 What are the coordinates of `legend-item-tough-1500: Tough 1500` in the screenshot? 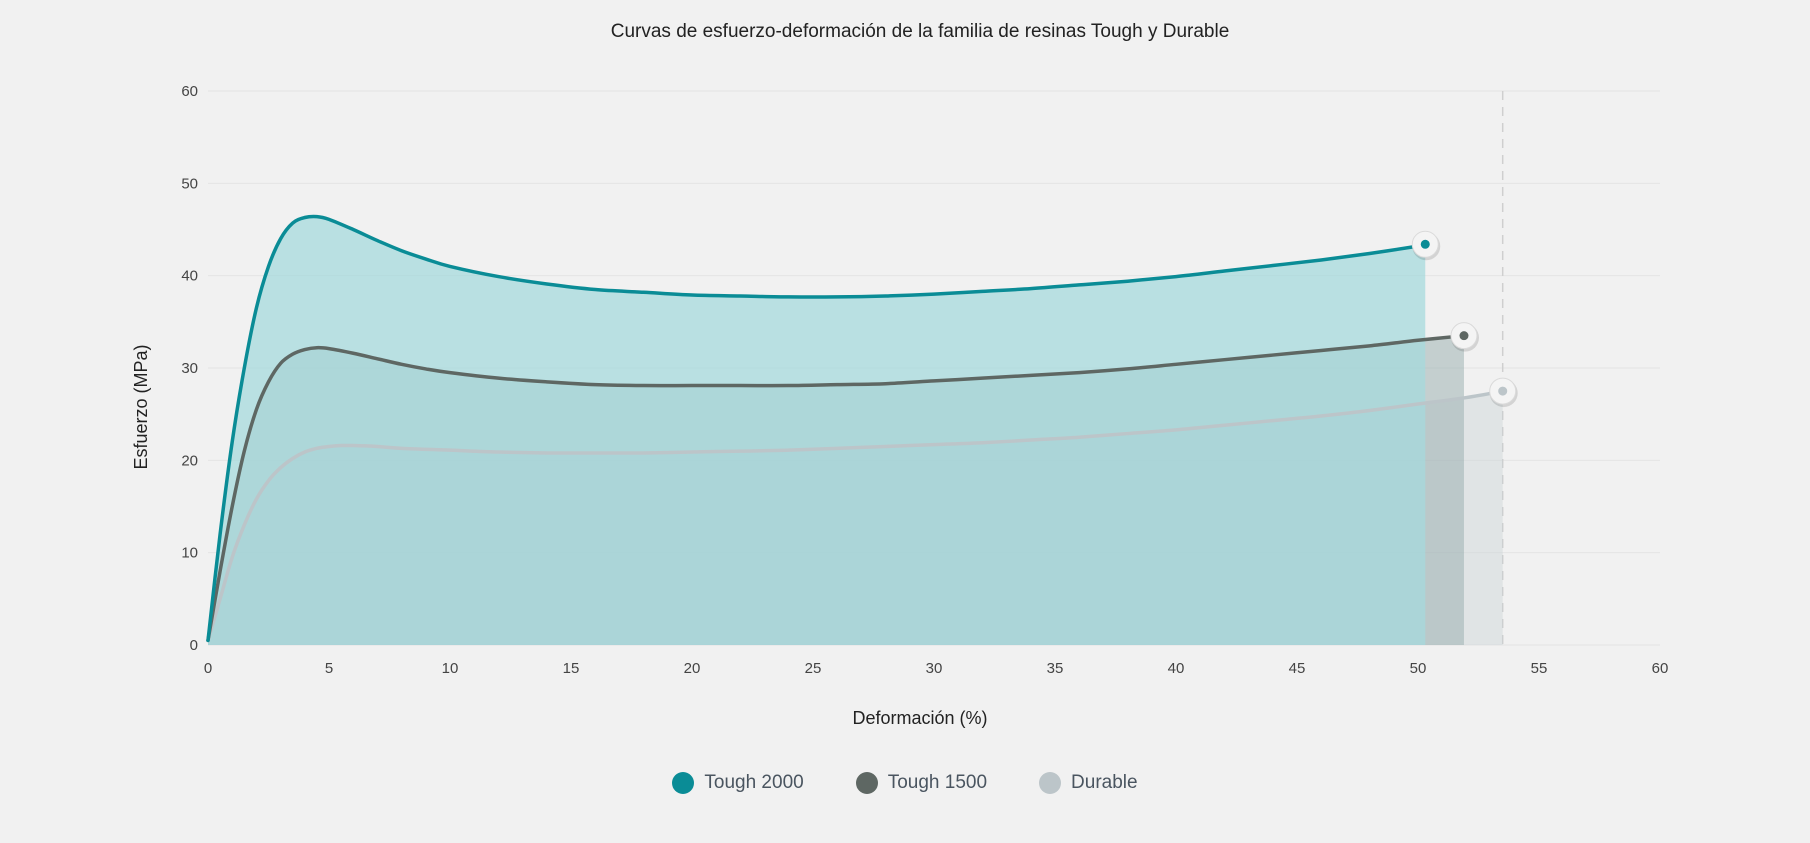 It's located at (921, 783).